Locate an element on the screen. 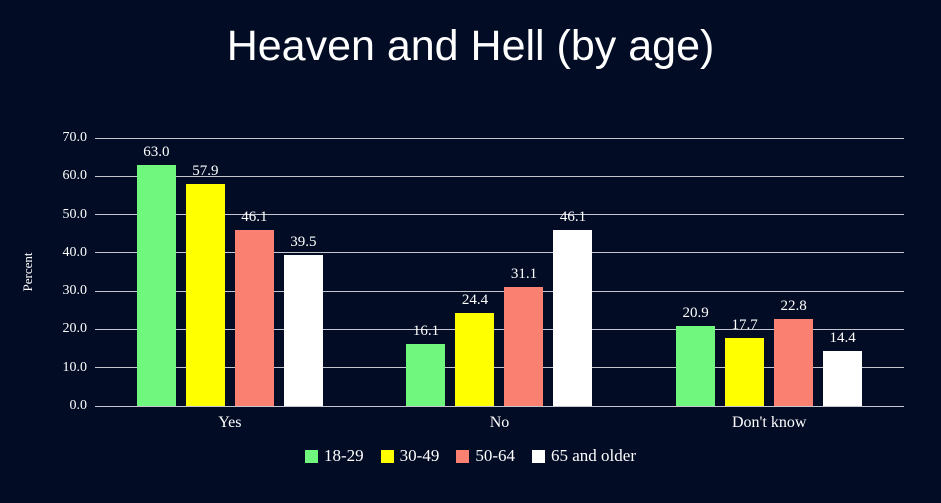  bar-18-29: 20.9 is located at coordinates (696, 355).